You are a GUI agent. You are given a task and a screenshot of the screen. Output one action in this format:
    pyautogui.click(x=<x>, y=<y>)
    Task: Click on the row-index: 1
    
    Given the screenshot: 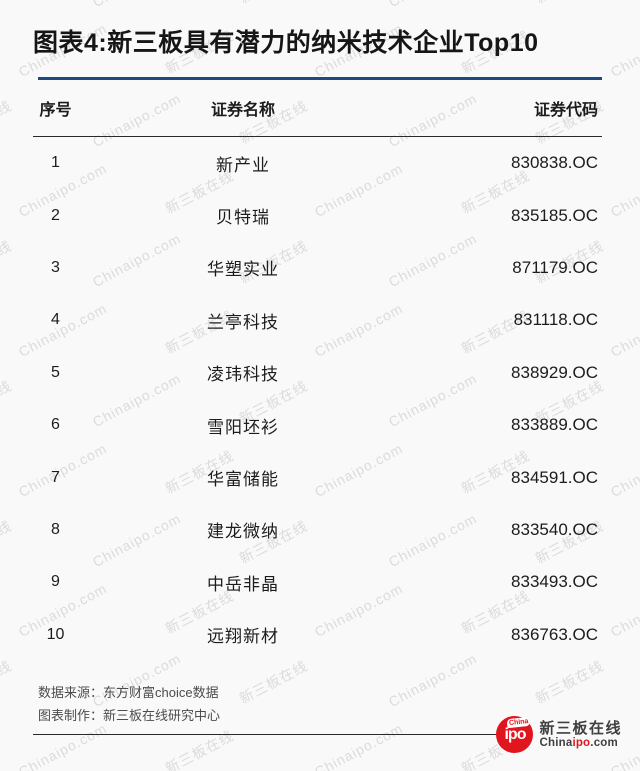 What is the action you would take?
    pyautogui.click(x=55, y=163)
    